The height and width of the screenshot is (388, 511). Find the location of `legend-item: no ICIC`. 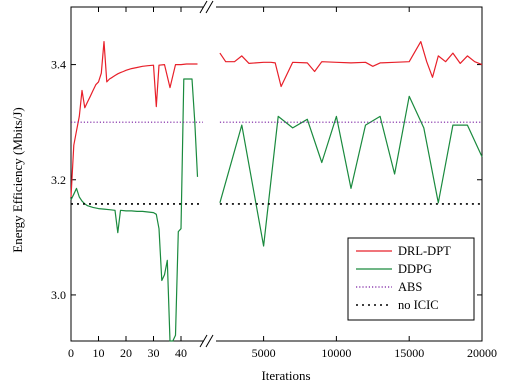

legend-item: no ICIC is located at coordinates (397, 305).